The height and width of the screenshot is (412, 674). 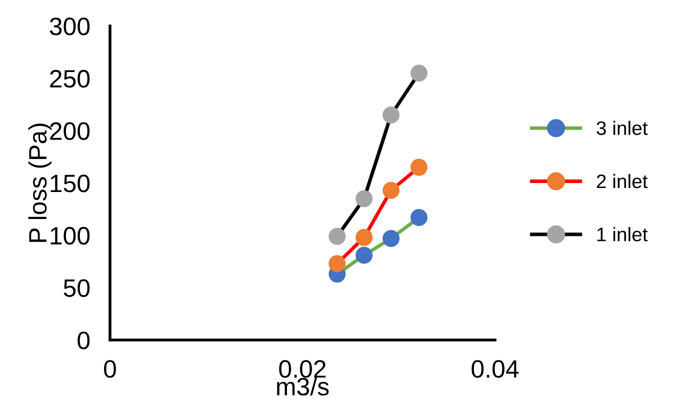 What do you see at coordinates (70, 131) in the screenshot?
I see `y-tick-label: 200` at bounding box center [70, 131].